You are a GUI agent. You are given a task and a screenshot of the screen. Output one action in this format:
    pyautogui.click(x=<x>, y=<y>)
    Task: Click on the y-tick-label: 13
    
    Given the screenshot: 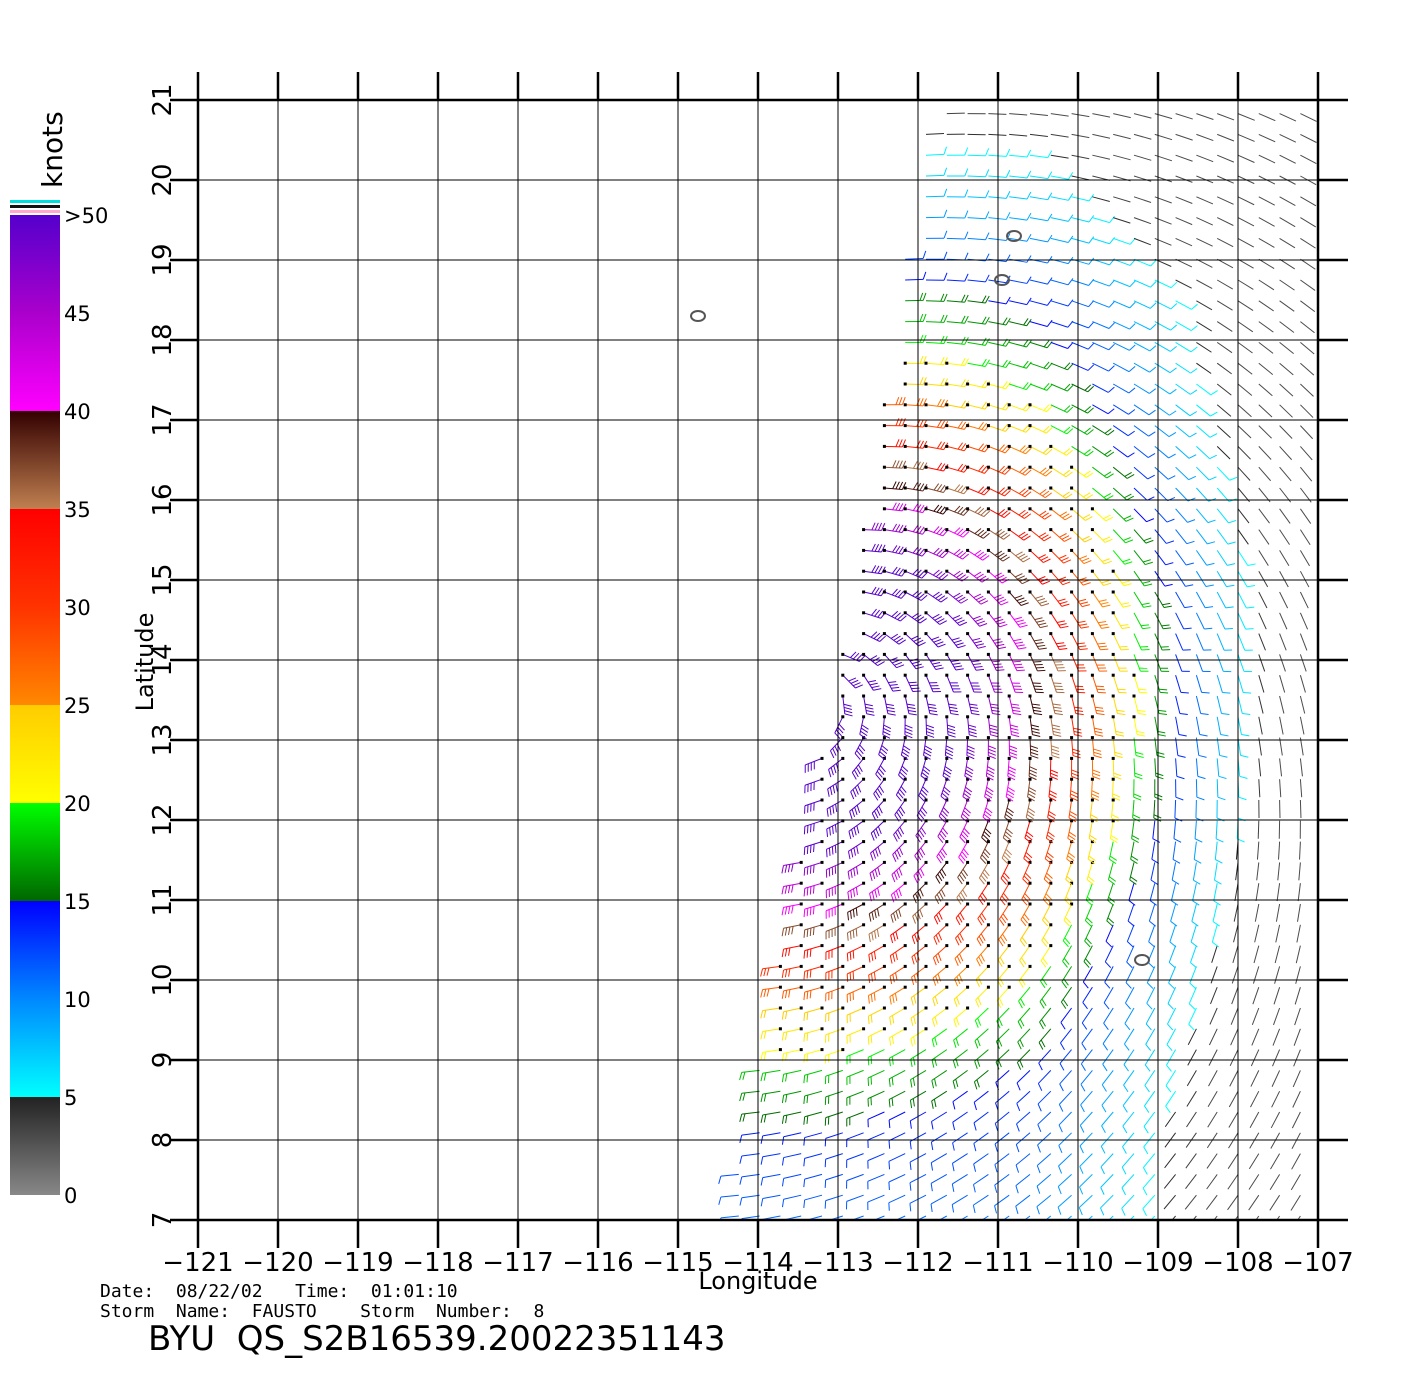 What is the action you would take?
    pyautogui.click(x=163, y=739)
    